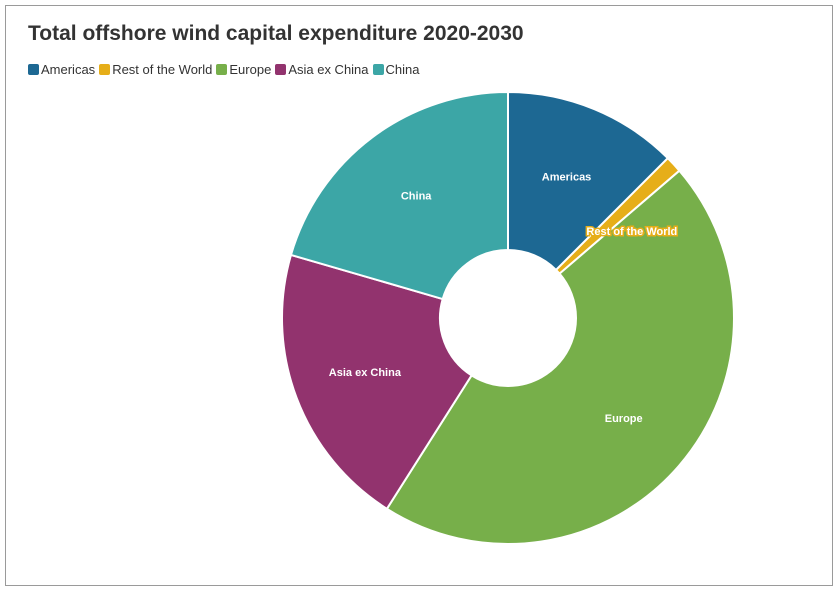 This screenshot has width=839, height=592. What do you see at coordinates (567, 178) in the screenshot?
I see `slice-label-americas: Americas` at bounding box center [567, 178].